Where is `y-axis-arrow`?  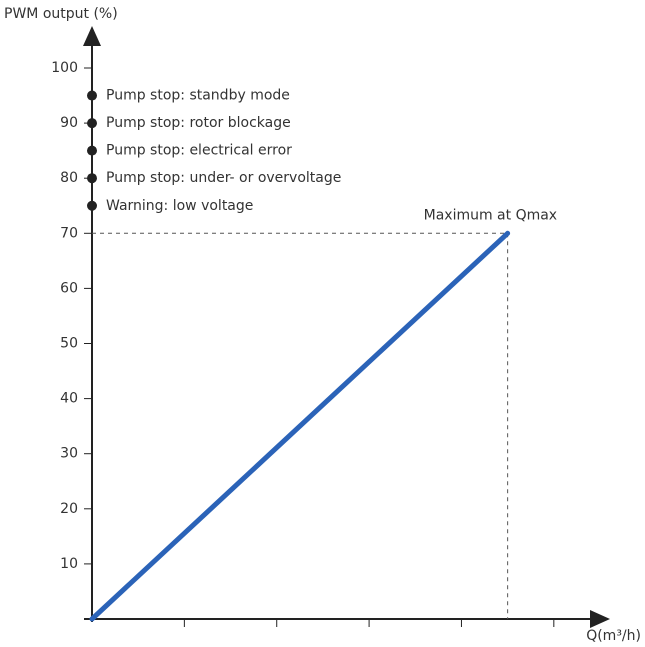
y-axis-arrow is located at coordinates (92, 36).